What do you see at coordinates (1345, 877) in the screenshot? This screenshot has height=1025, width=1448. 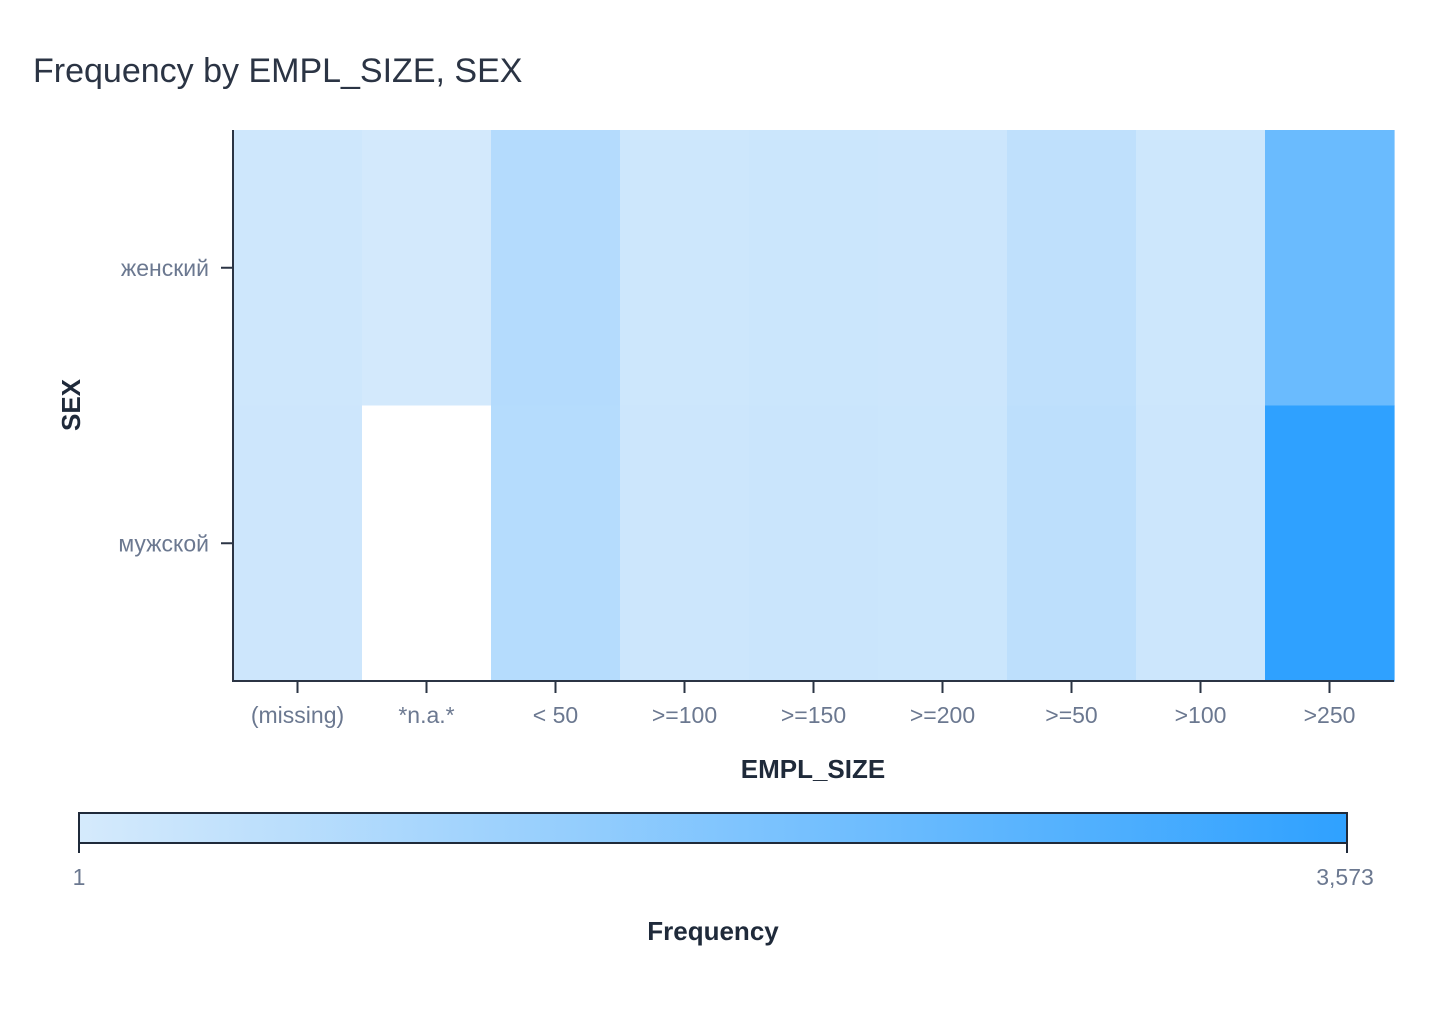 I see `colorbar-max-label: 3,573` at bounding box center [1345, 877].